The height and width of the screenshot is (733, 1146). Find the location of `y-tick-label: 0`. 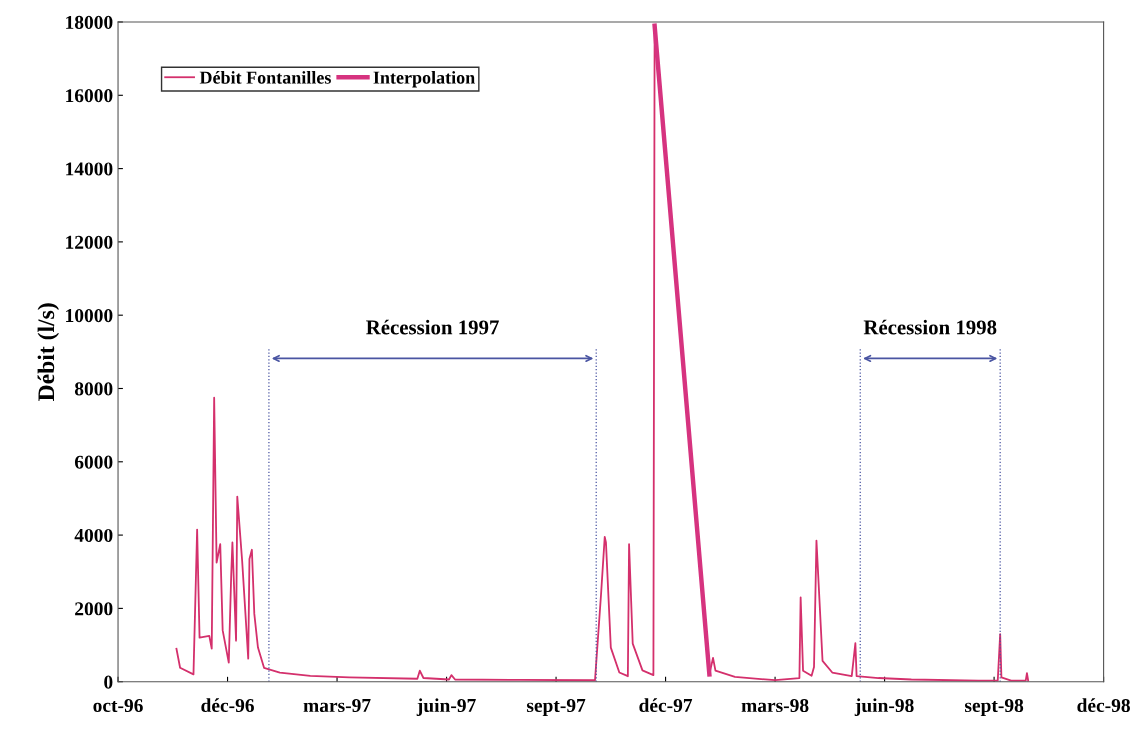

y-tick-label: 0 is located at coordinates (108, 682).